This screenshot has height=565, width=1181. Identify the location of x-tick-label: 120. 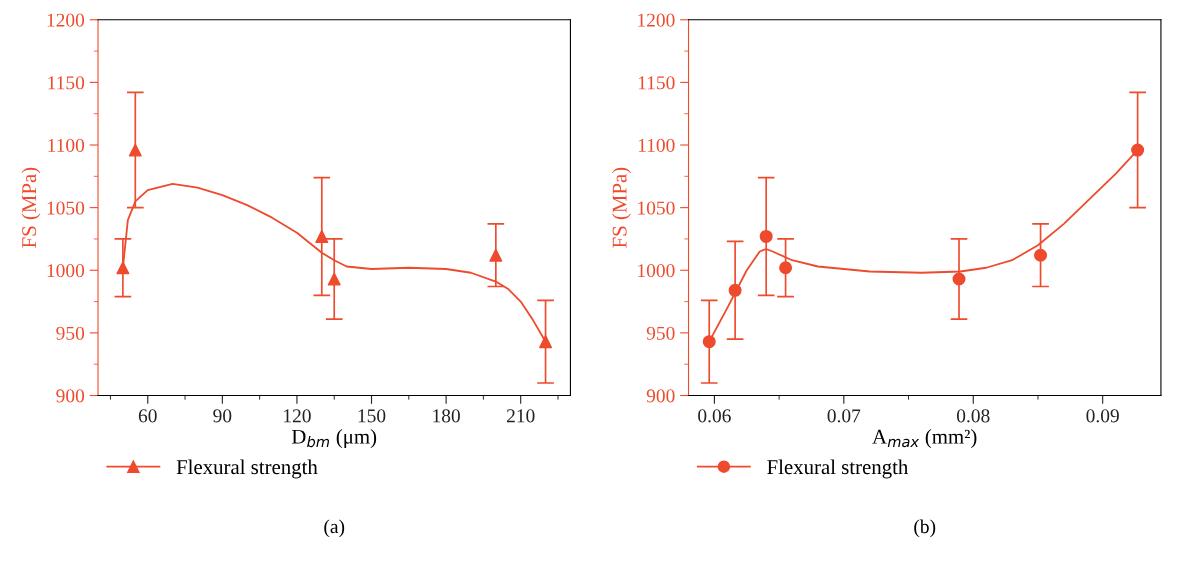
(297, 416).